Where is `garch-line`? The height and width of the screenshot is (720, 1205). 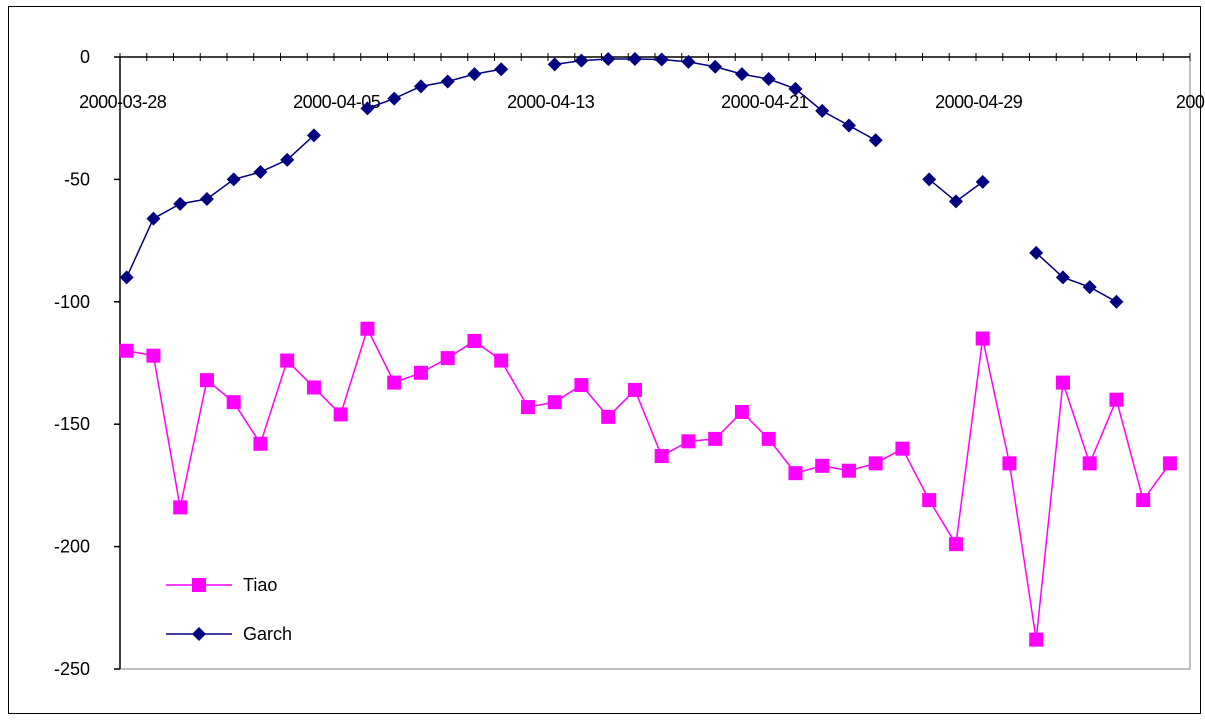 garch-line is located at coordinates (1076, 277).